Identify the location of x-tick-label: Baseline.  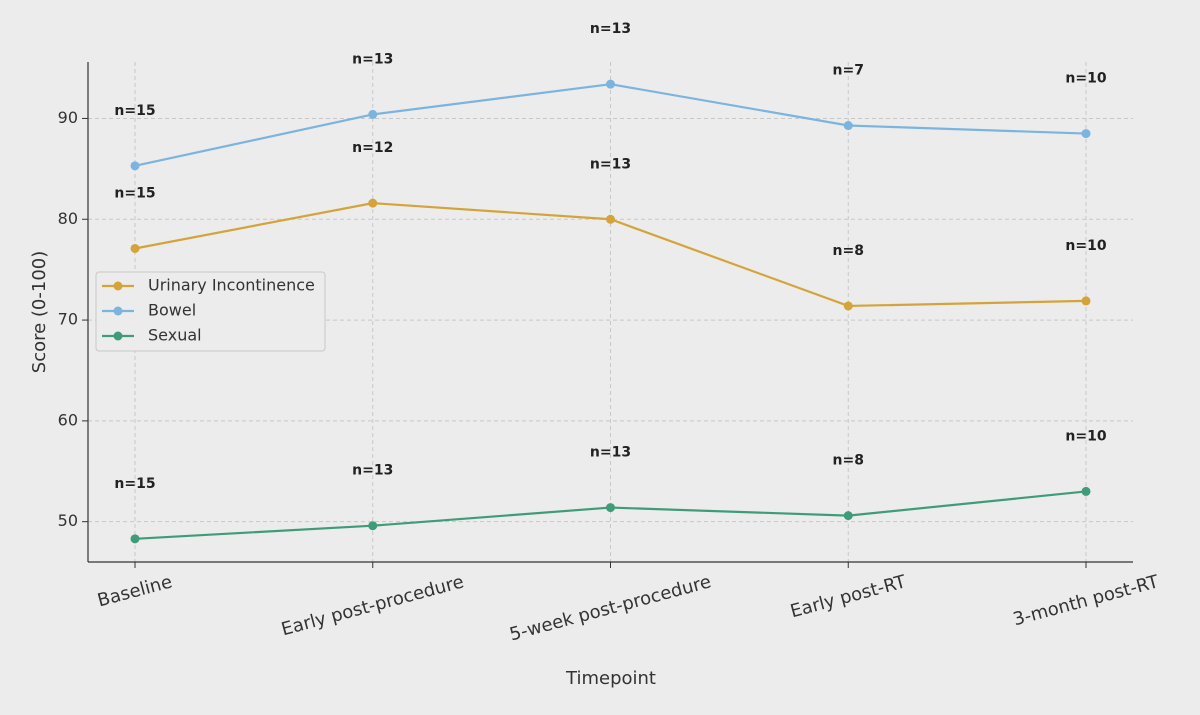
(134, 591).